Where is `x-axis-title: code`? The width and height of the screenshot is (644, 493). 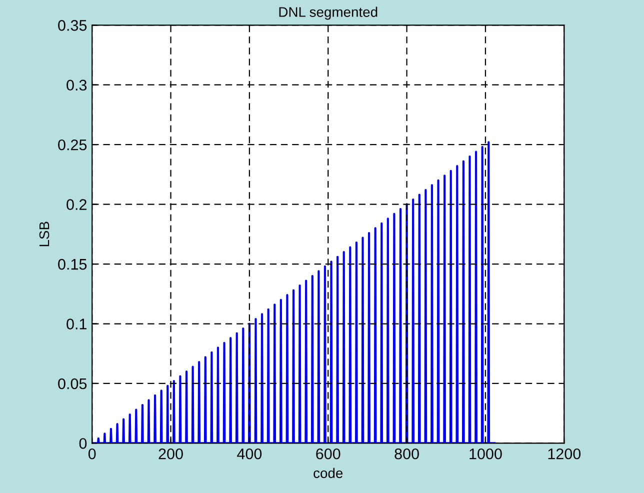 x-axis-title: code is located at coordinates (328, 473).